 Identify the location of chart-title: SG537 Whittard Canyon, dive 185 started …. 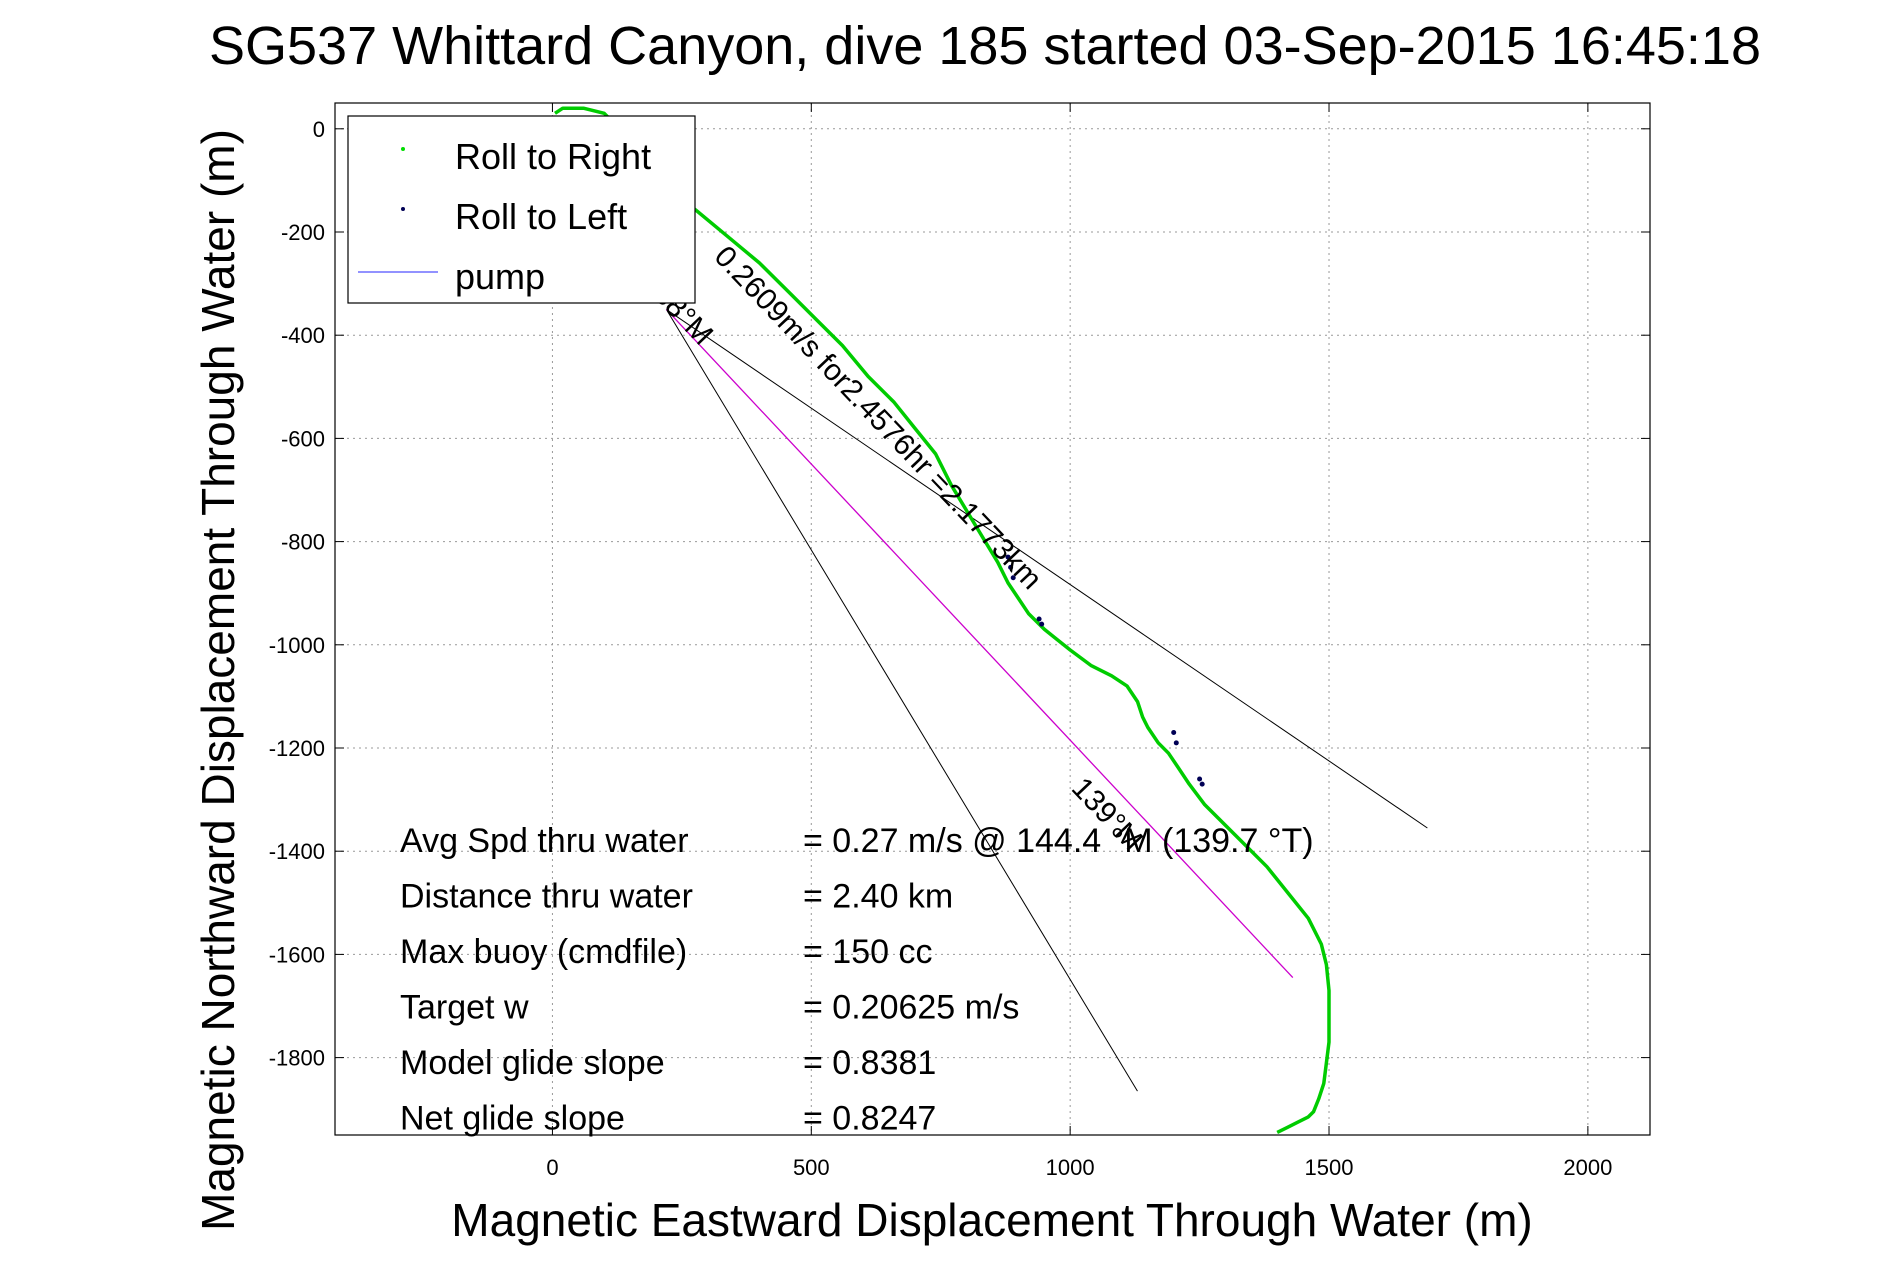
(985, 46).